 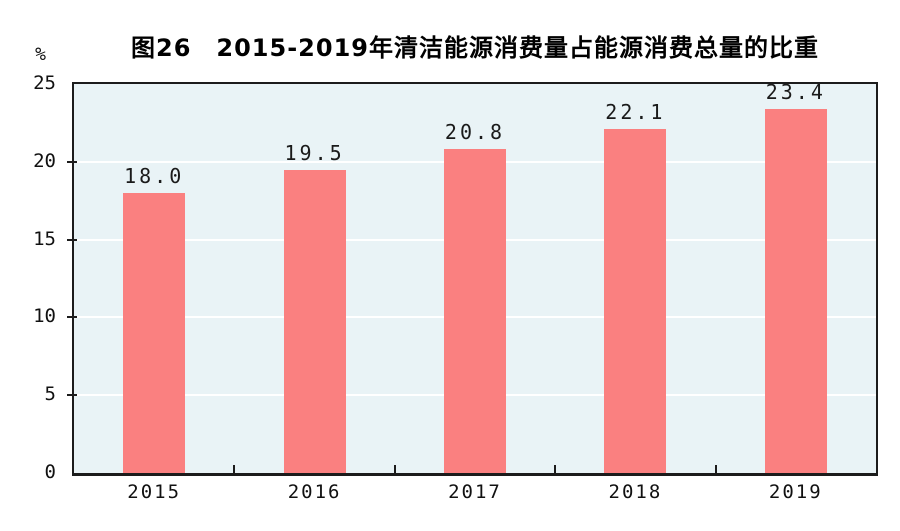 What do you see at coordinates (795, 91) in the screenshot?
I see `bar-value-label: 23.4` at bounding box center [795, 91].